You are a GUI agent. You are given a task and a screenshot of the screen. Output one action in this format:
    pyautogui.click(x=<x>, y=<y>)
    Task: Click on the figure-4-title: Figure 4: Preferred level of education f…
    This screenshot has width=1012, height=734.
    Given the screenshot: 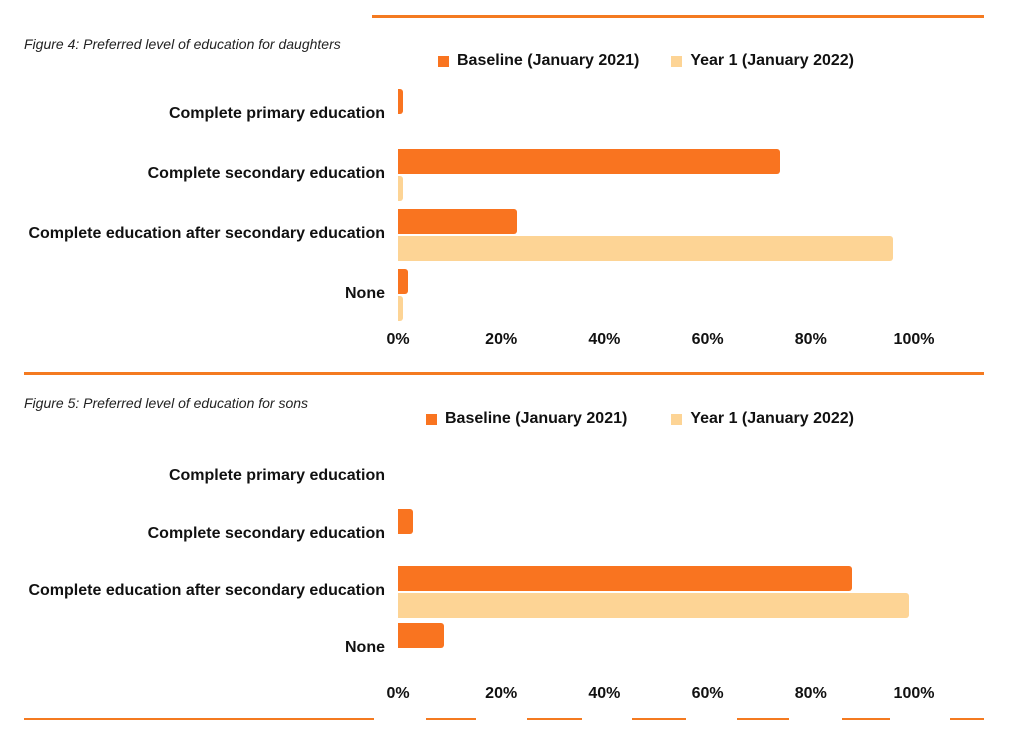 What is the action you would take?
    pyautogui.click(x=182, y=44)
    